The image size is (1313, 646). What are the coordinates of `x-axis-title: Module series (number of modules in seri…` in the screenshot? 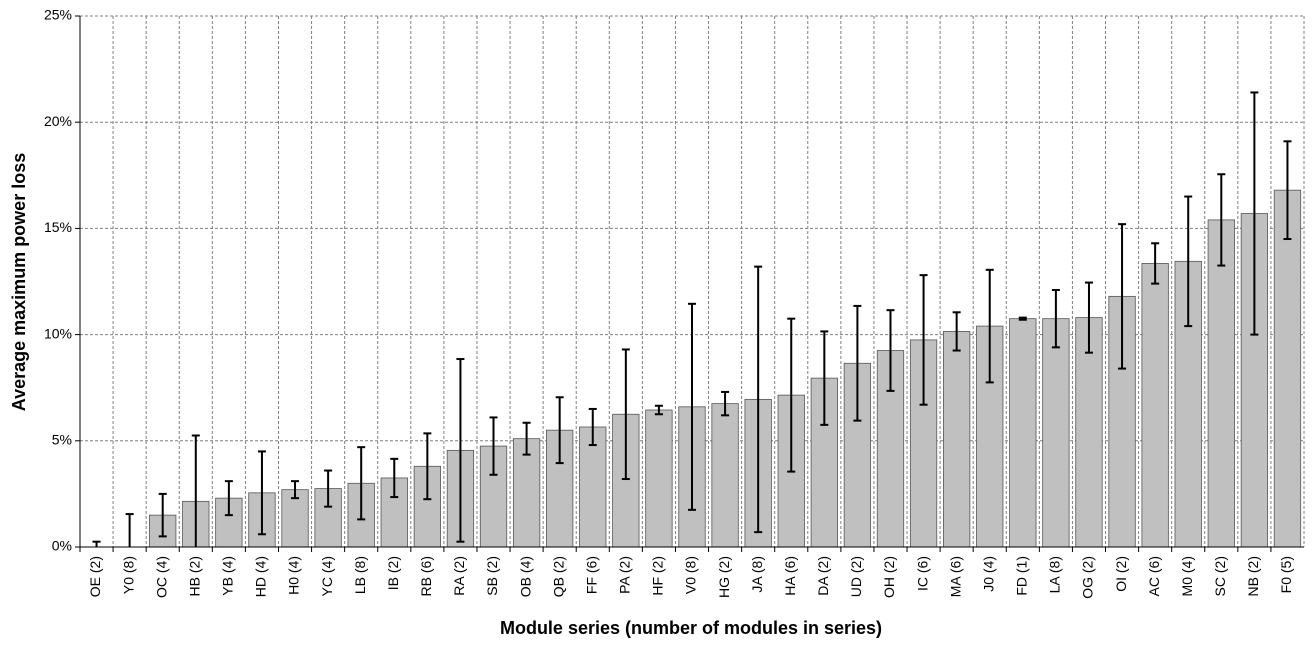 It's located at (691, 628).